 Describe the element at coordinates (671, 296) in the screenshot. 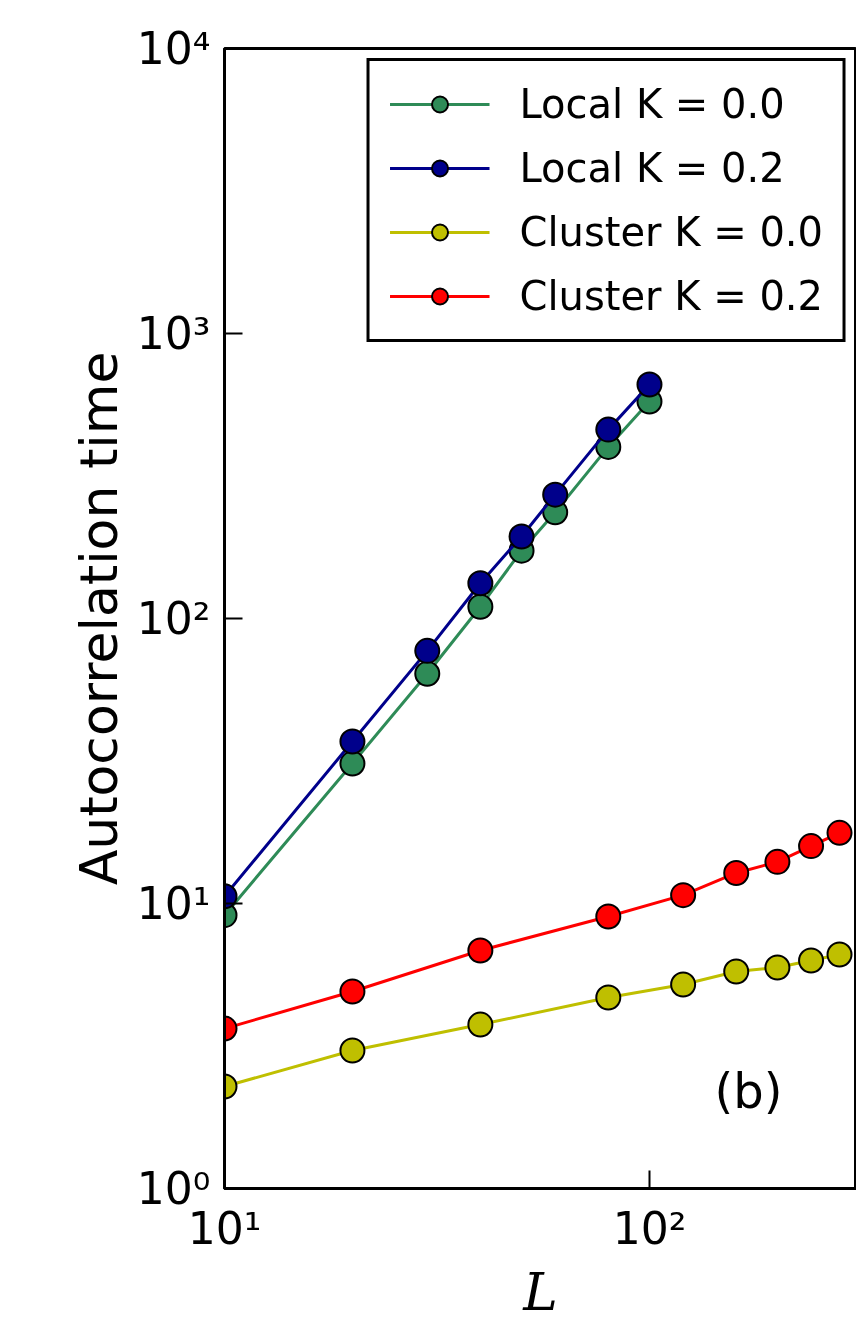

I see `legend-label: Cluster K = 0.2` at that location.